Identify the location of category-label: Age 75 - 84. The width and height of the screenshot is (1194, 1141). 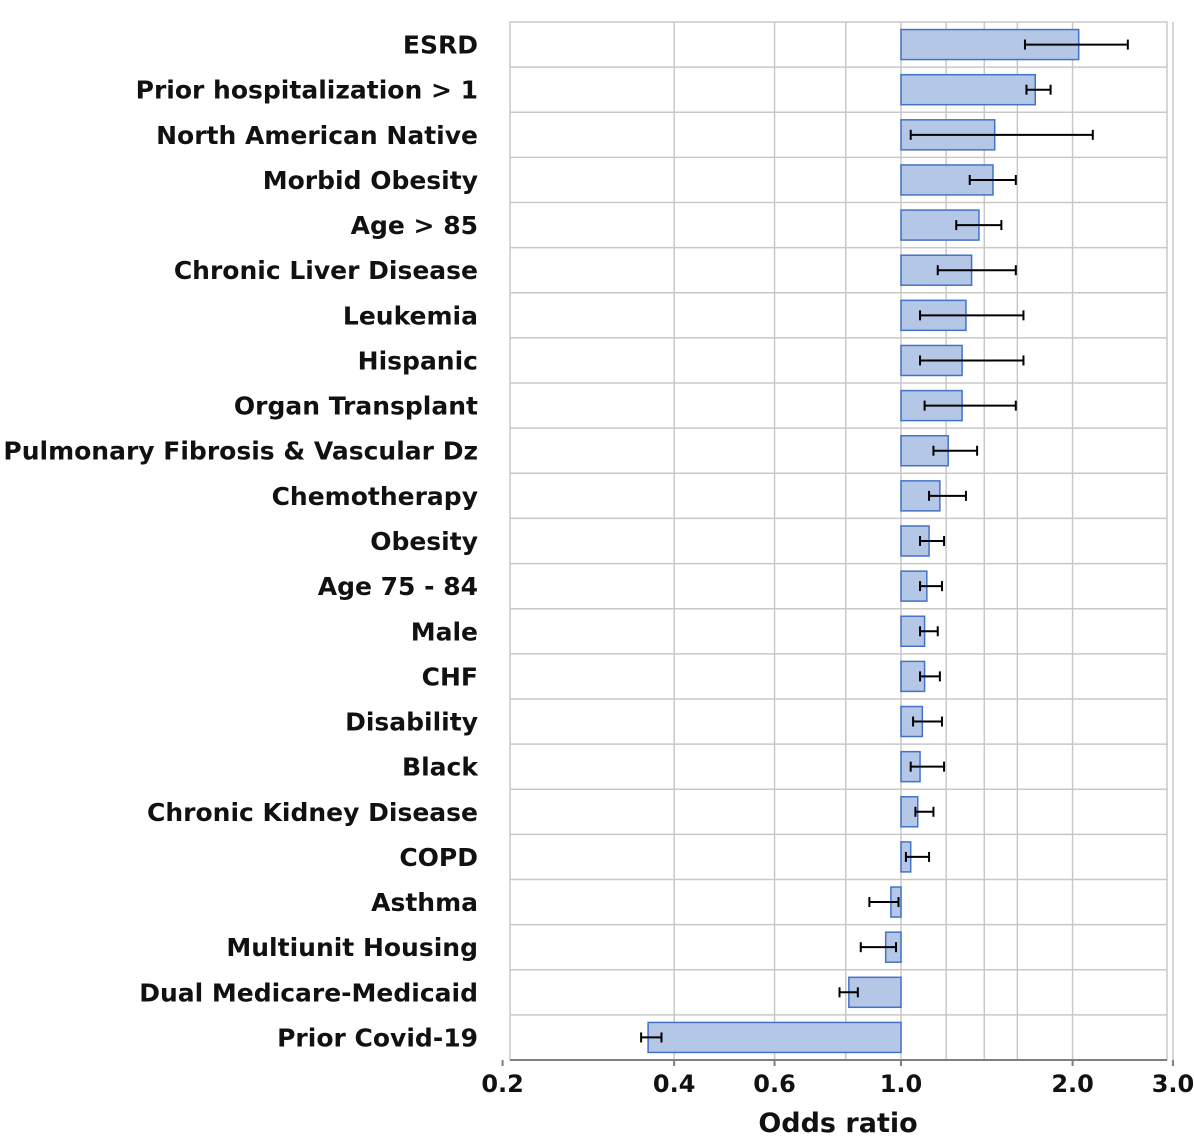
(398, 586).